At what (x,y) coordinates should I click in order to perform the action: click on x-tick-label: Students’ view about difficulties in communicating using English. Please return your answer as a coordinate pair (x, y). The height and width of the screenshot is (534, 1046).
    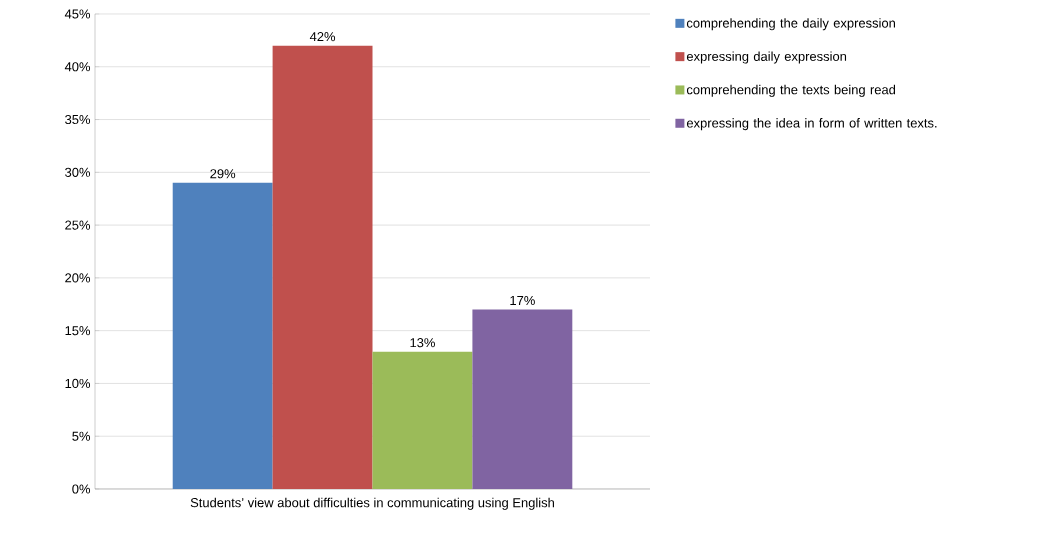
    Looking at the image, I should click on (372, 503).